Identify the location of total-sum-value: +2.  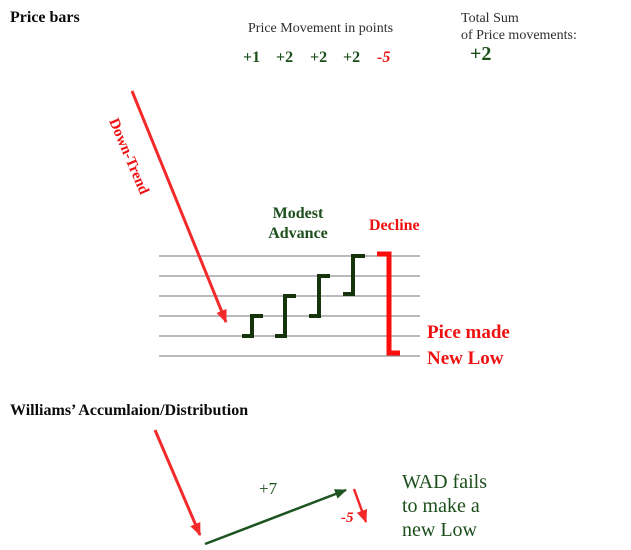
(481, 54).